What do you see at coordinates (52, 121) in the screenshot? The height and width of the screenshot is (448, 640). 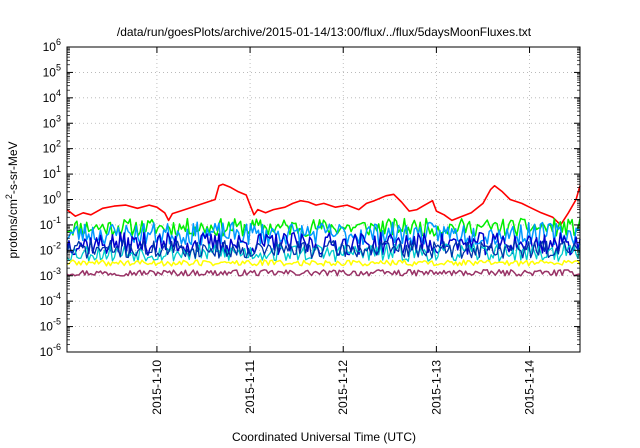 I see `y-tick-label: 10³` at bounding box center [52, 121].